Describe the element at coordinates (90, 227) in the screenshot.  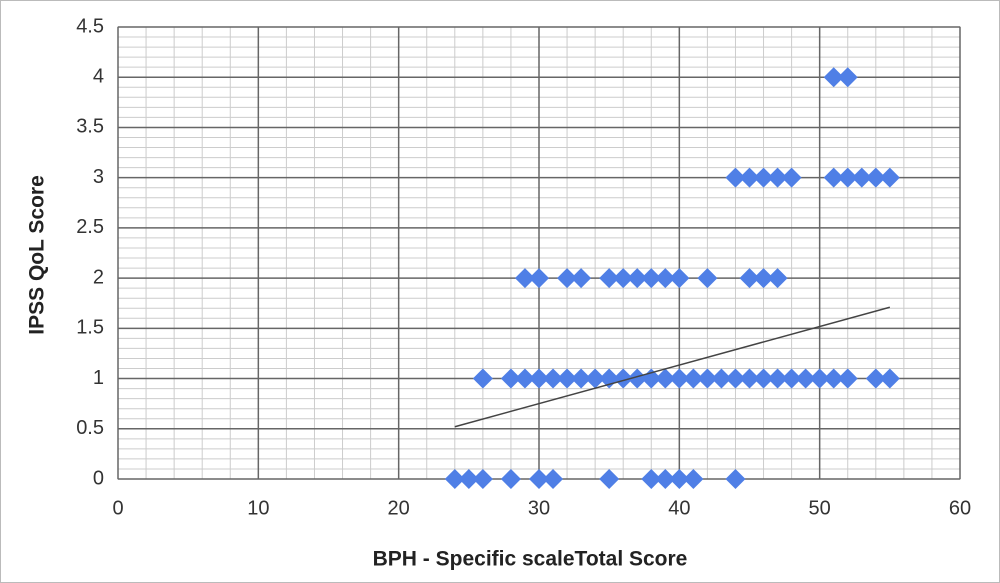
I see `y-tick-label: 2.5` at that location.